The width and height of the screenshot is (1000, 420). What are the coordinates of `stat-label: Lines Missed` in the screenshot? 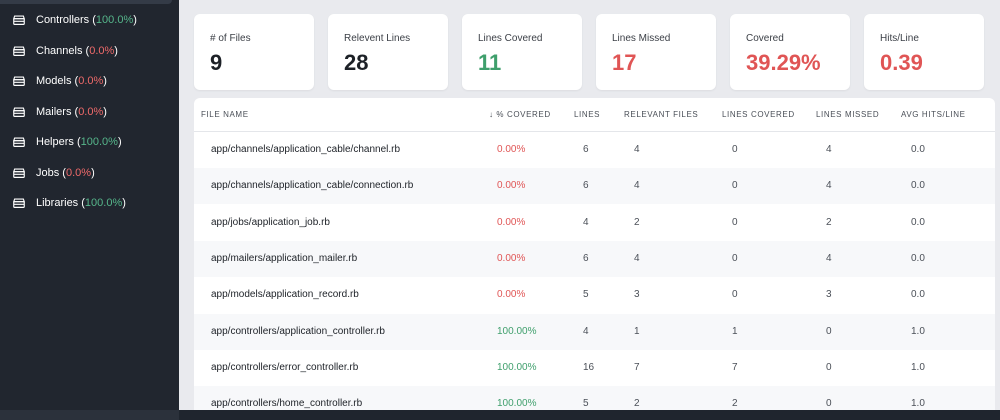 It's located at (641, 38).